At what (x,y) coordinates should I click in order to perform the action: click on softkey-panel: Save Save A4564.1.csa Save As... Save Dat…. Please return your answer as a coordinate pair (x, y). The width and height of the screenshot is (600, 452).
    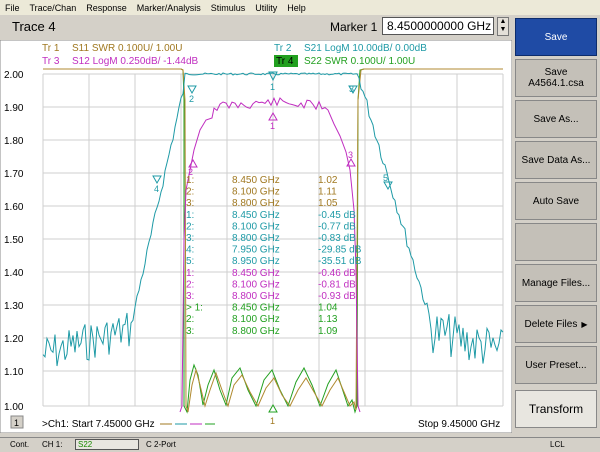
    Looking at the image, I should click on (556, 226).